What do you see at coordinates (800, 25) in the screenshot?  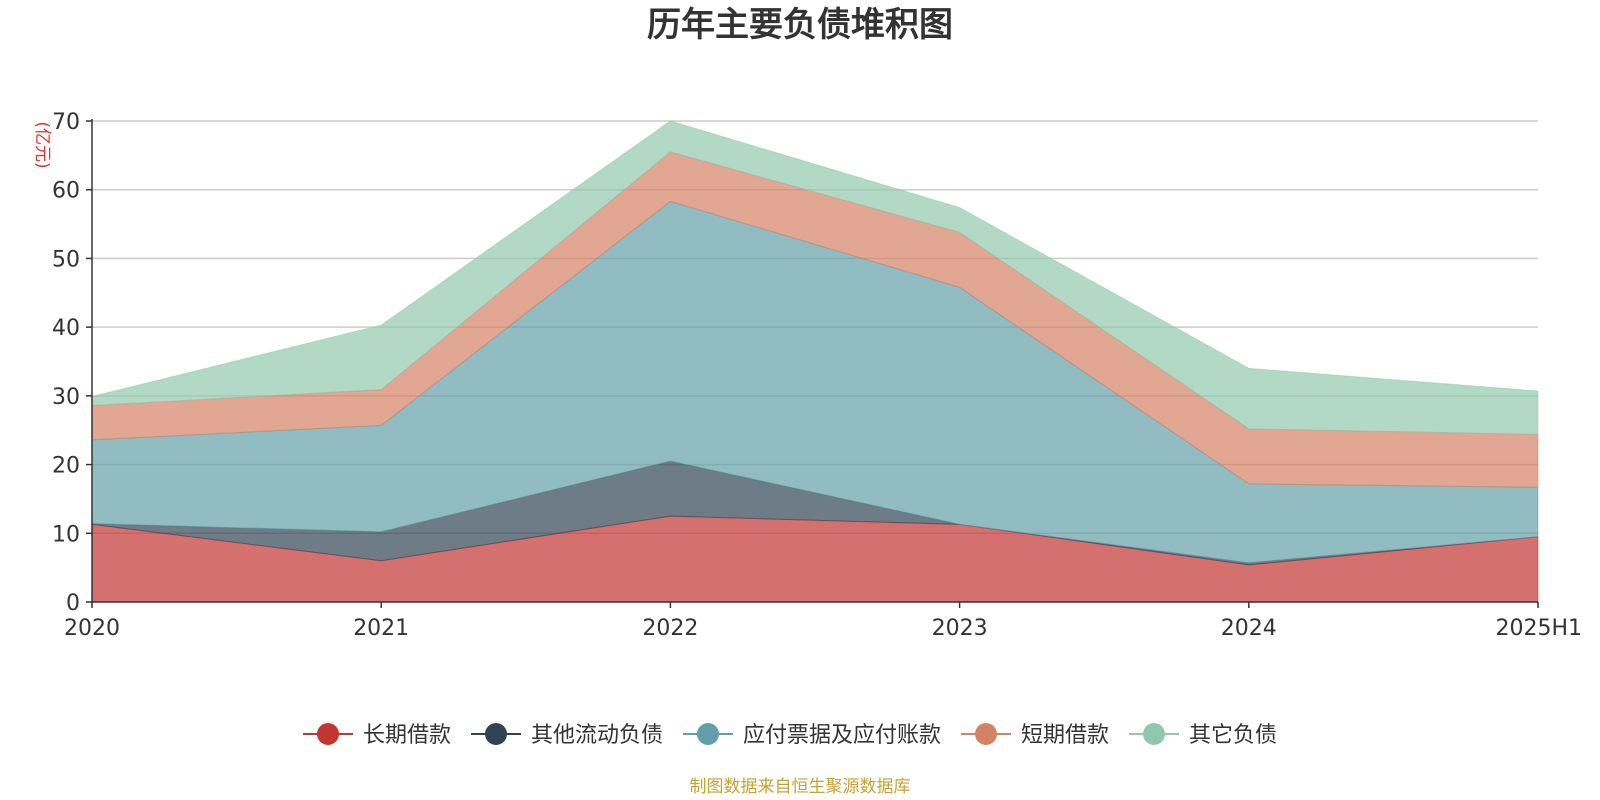 I see `chart-title: 历年主要负债堆积图` at bounding box center [800, 25].